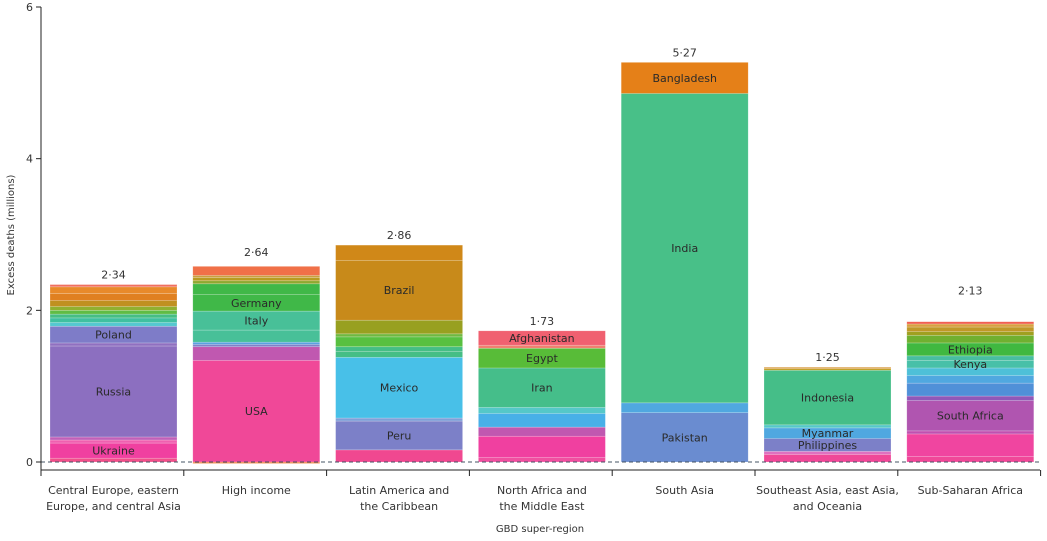 The image size is (1047, 541). I want to click on bar-group: Ukraine Russia Poland 2·34, so click(113, 366).